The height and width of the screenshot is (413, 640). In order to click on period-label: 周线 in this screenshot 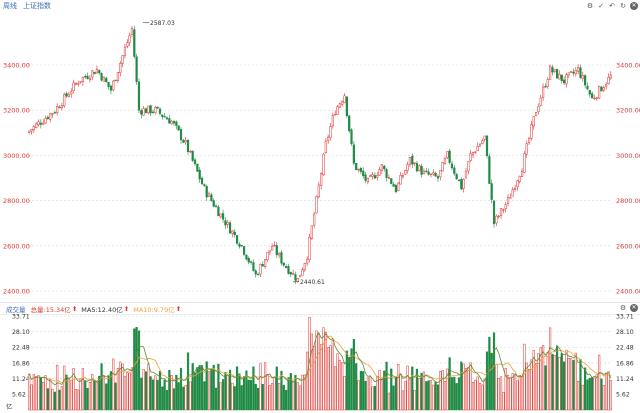, I will do `click(10, 6)`.